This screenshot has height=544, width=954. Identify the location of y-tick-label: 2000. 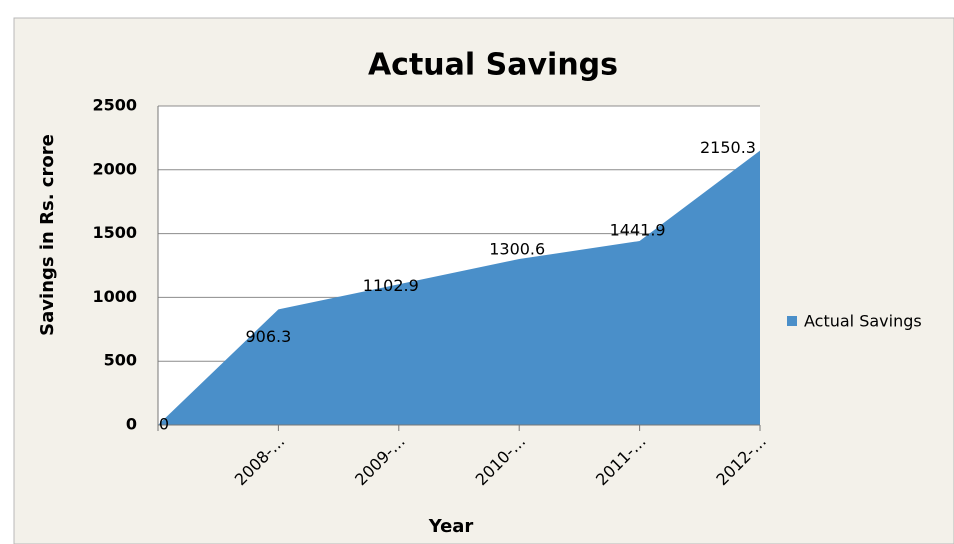
(114, 168).